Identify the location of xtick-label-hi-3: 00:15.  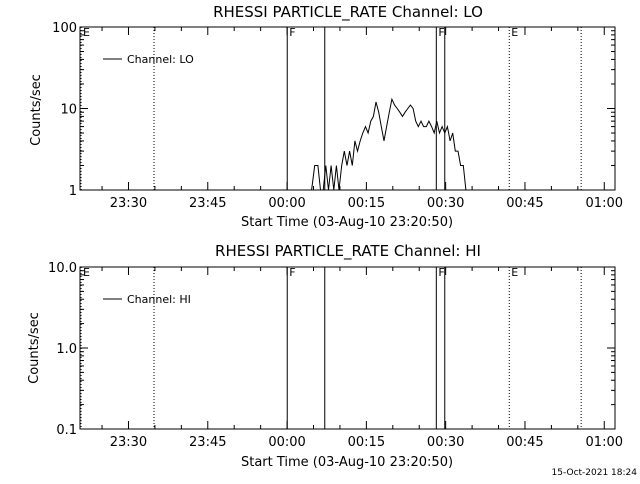
(366, 442).